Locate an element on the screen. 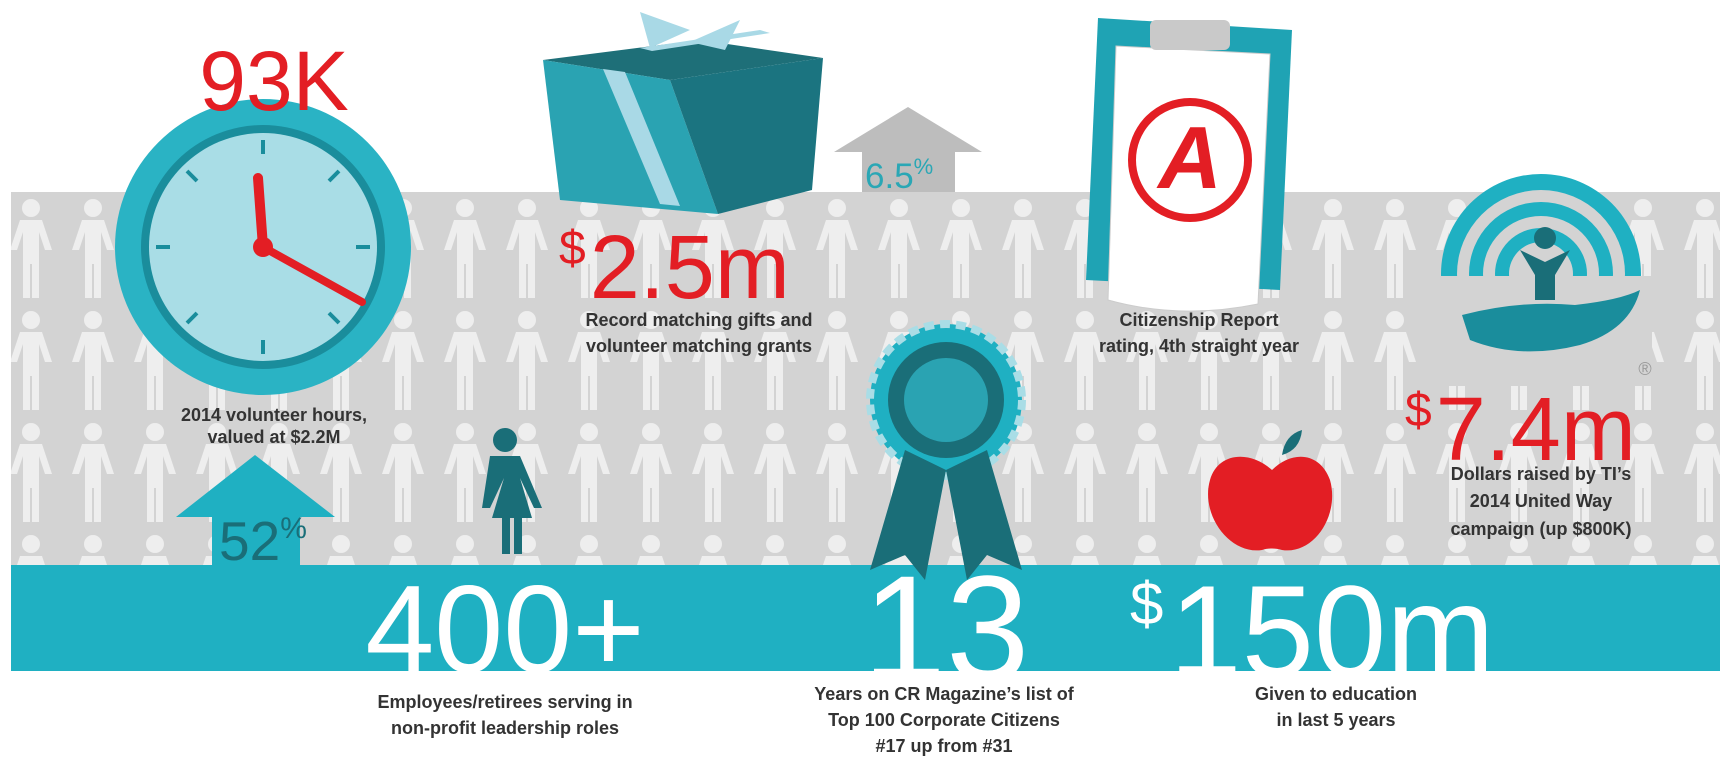  background-bands-part is located at coordinates (865, 618).